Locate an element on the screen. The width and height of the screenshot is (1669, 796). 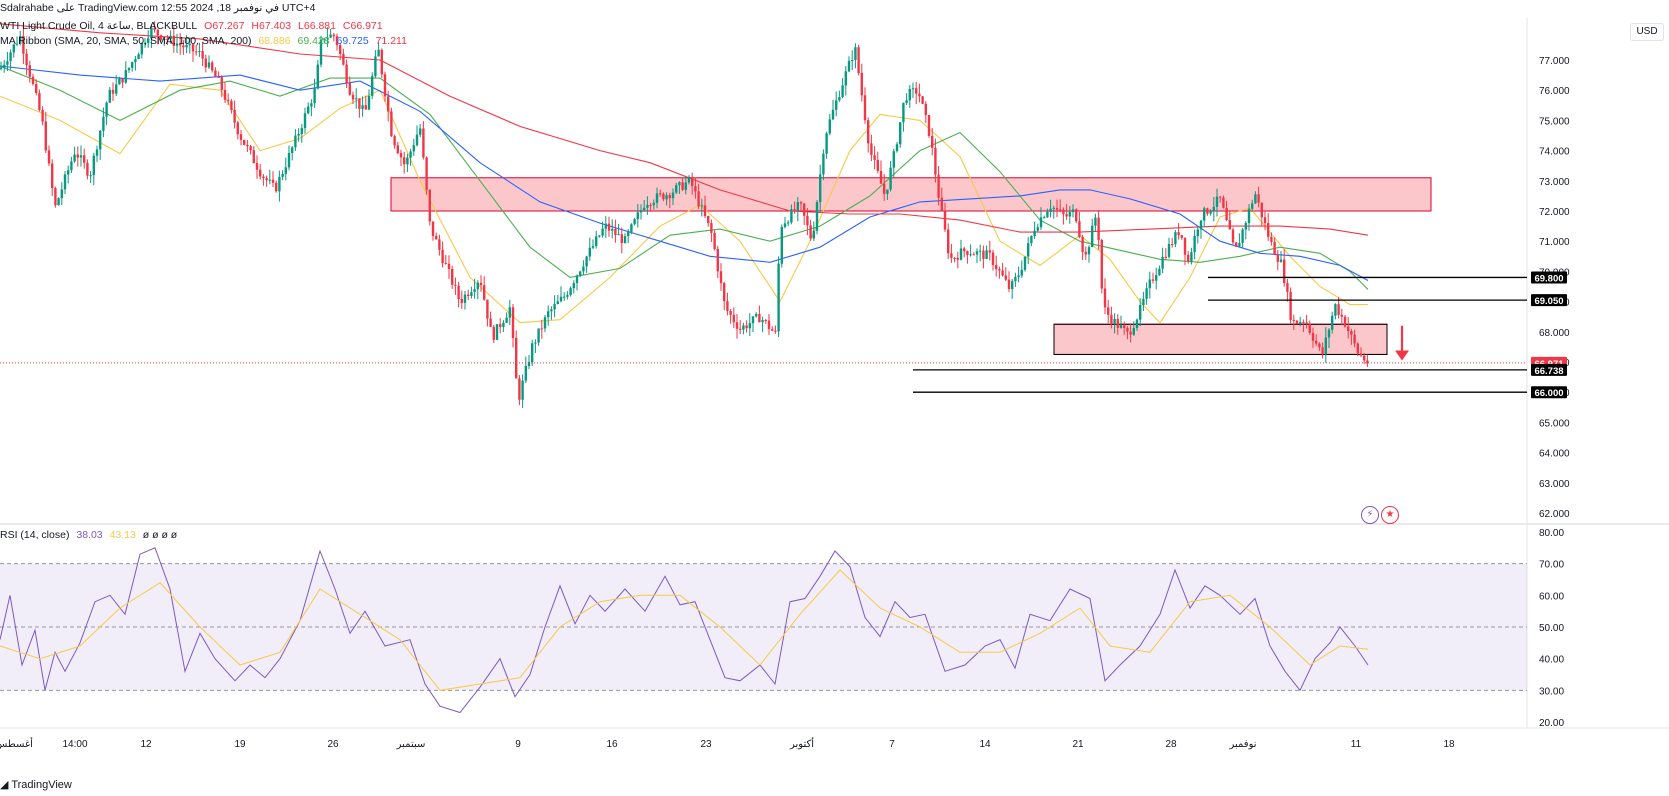
rsi-legend: RSI (14, close) 38.03 43.13 ø ø ø ø is located at coordinates (90, 535).